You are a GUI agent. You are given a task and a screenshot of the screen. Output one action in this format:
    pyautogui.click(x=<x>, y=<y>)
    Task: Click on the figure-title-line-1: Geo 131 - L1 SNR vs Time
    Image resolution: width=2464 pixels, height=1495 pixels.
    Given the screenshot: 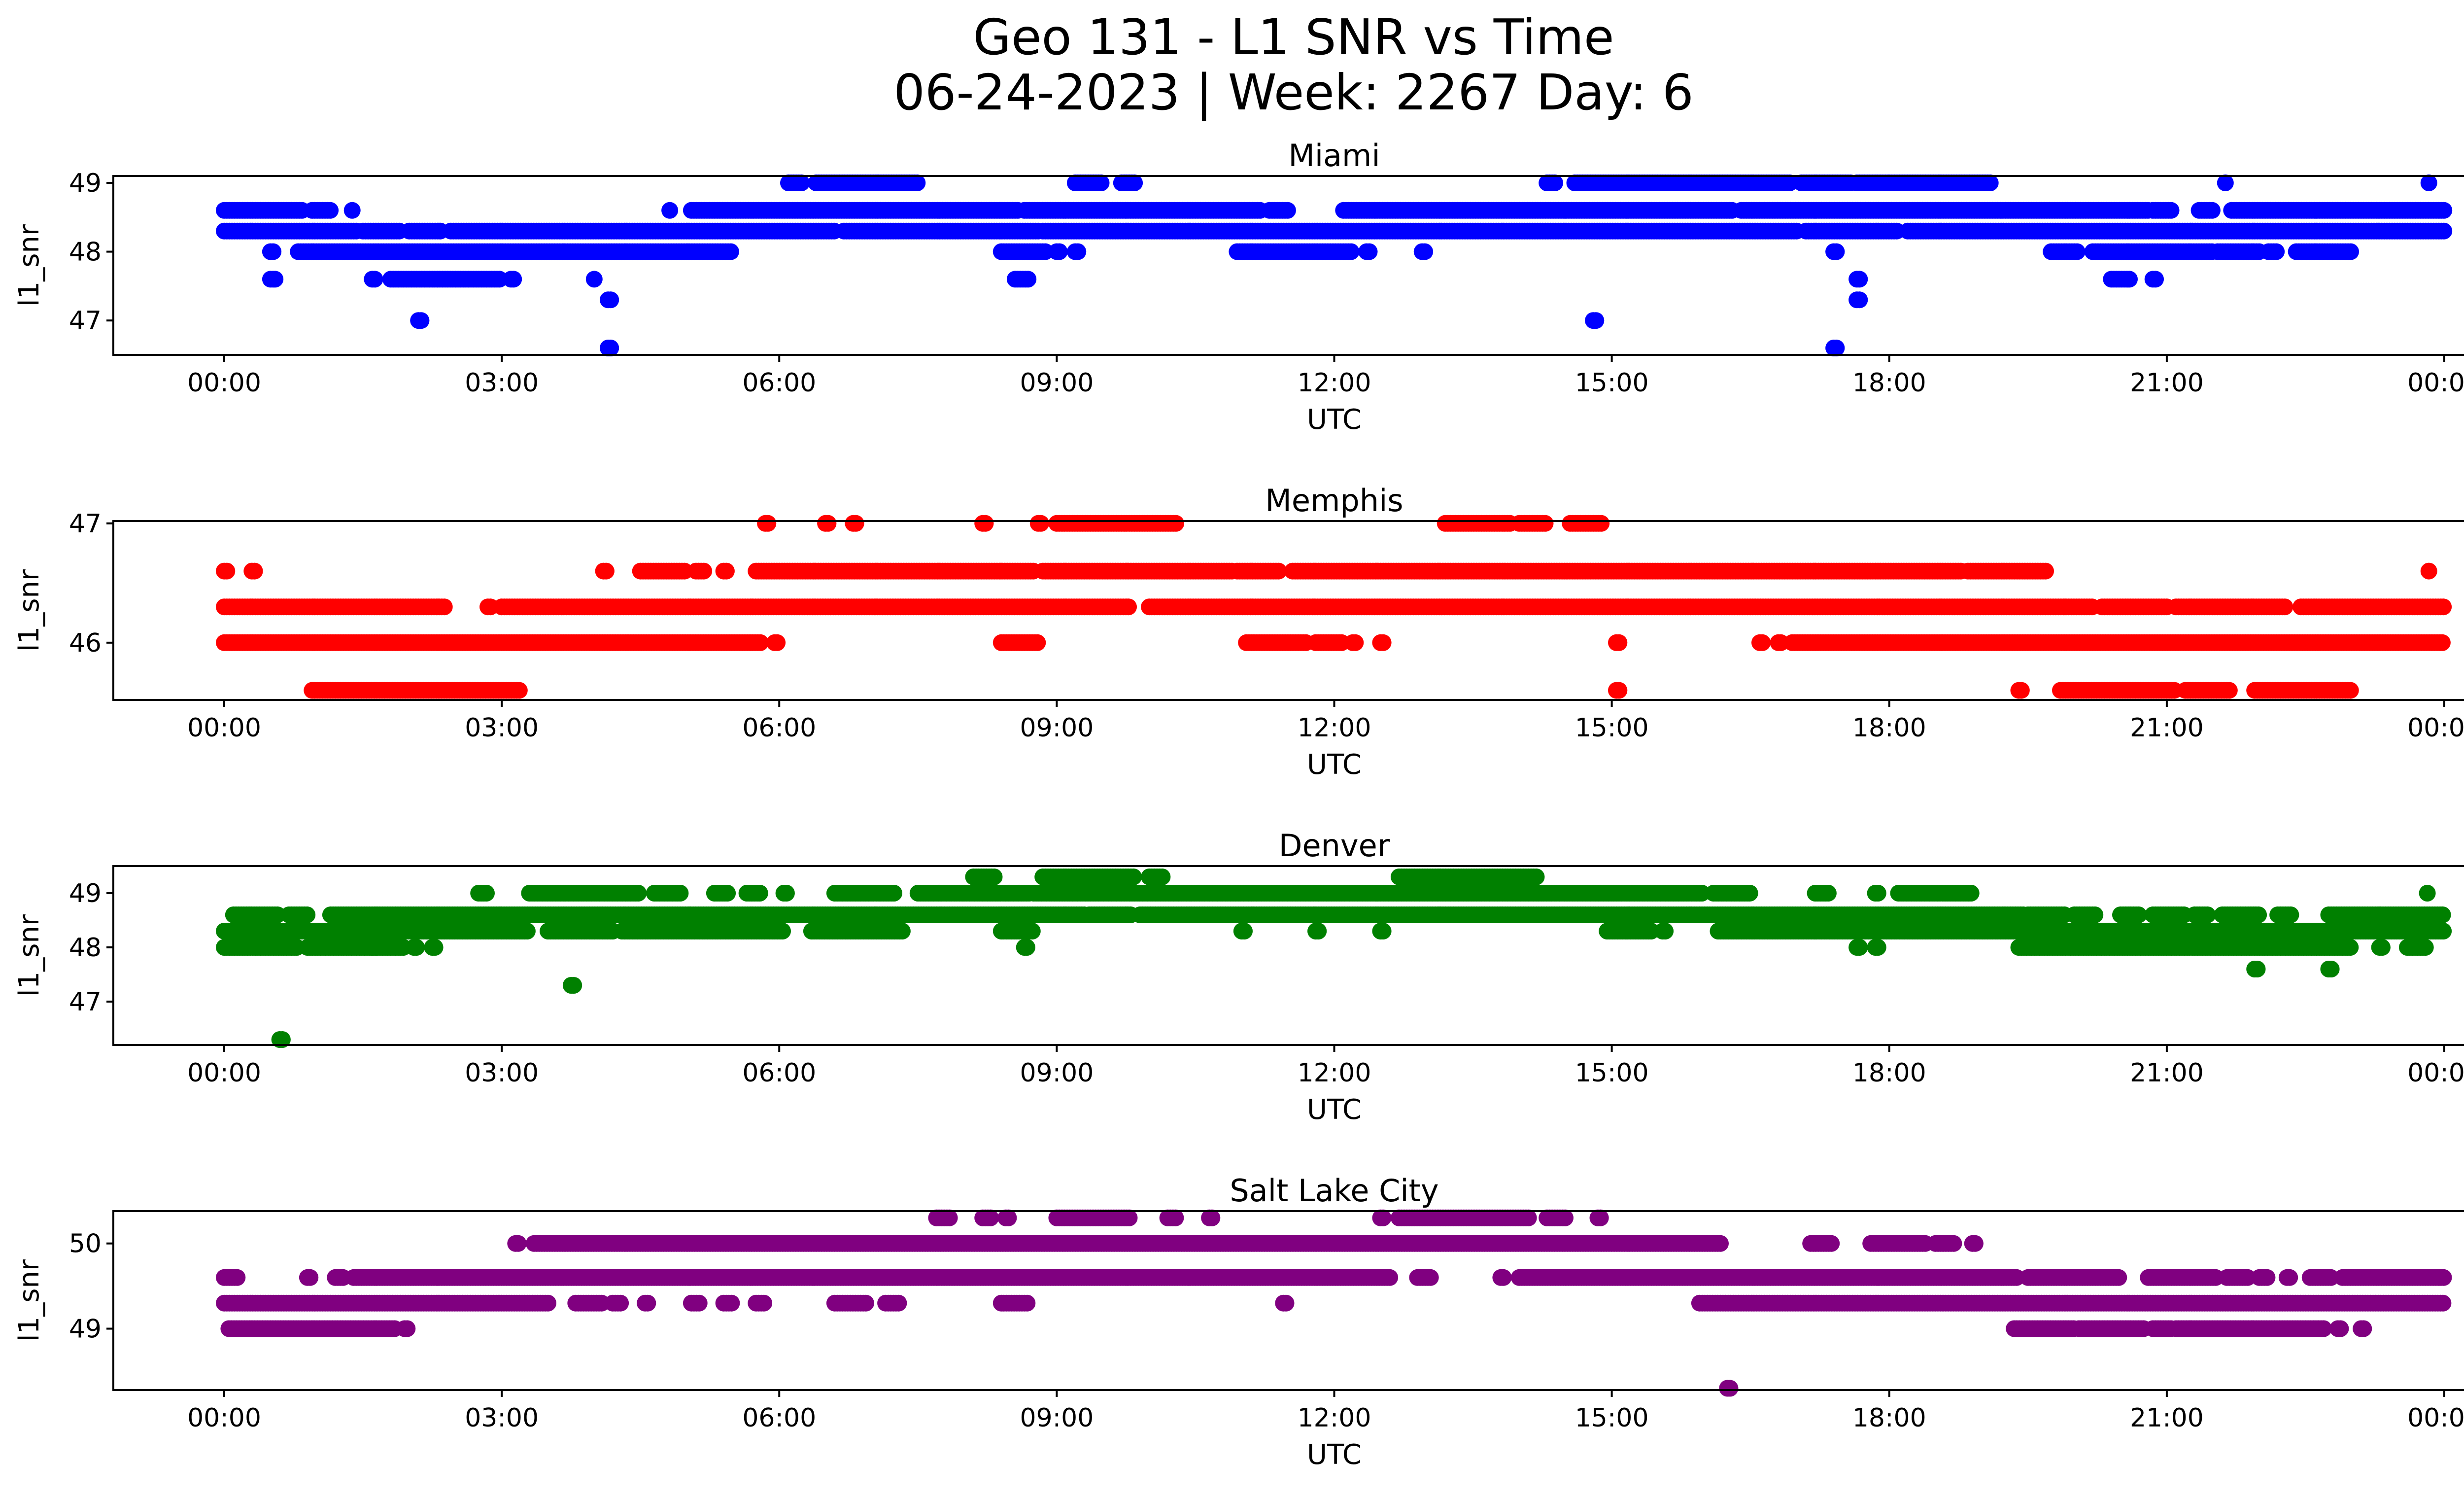 What is the action you would take?
    pyautogui.click(x=1293, y=37)
    